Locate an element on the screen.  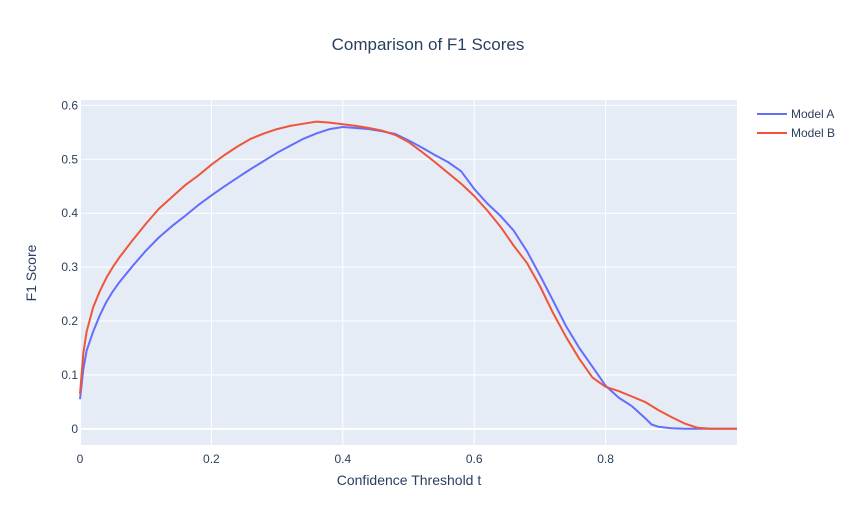
x-tick-labels: 0 0.2 0.4 0.6 0.8 is located at coordinates (346, 459).